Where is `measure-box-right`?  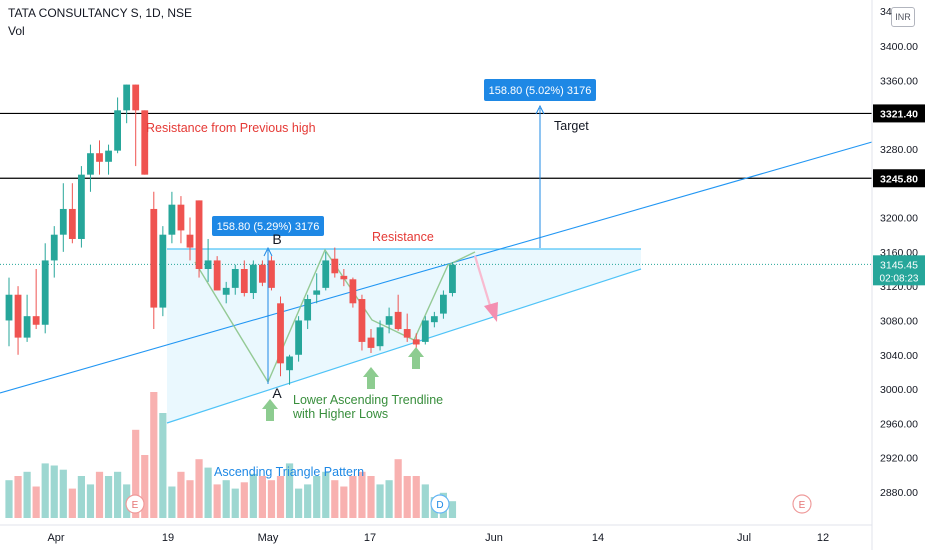
measure-box-right is located at coordinates (540, 90).